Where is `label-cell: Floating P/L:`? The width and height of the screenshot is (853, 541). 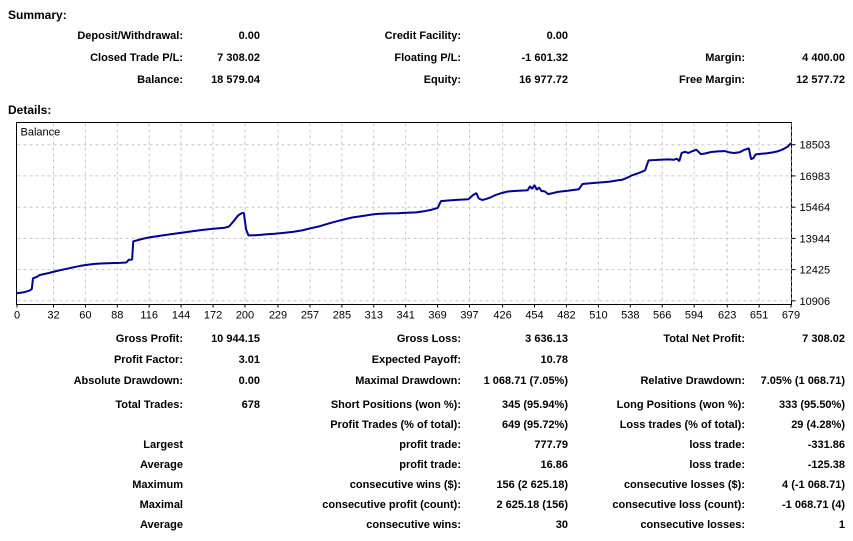
label-cell: Floating P/L: is located at coordinates (427, 58).